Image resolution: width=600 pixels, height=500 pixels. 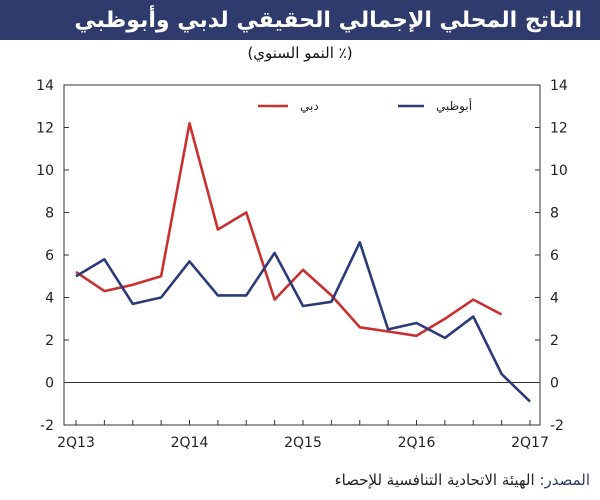 I want to click on y-tick-label-left: 0, so click(x=49, y=384).